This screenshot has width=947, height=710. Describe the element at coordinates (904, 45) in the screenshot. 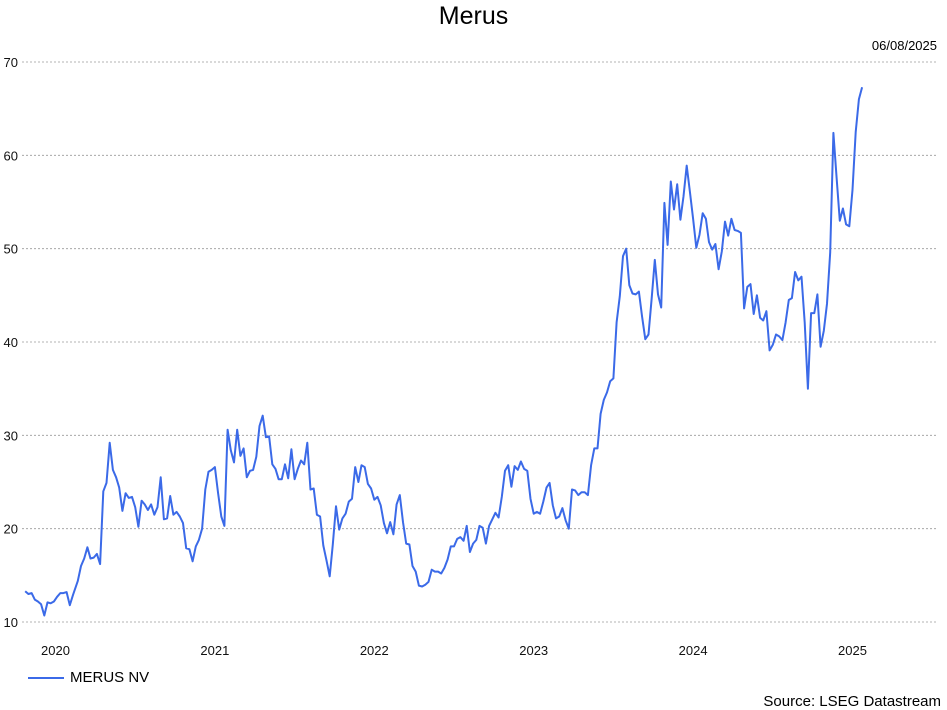

I see `chart-date-label: 06/08/2025` at that location.